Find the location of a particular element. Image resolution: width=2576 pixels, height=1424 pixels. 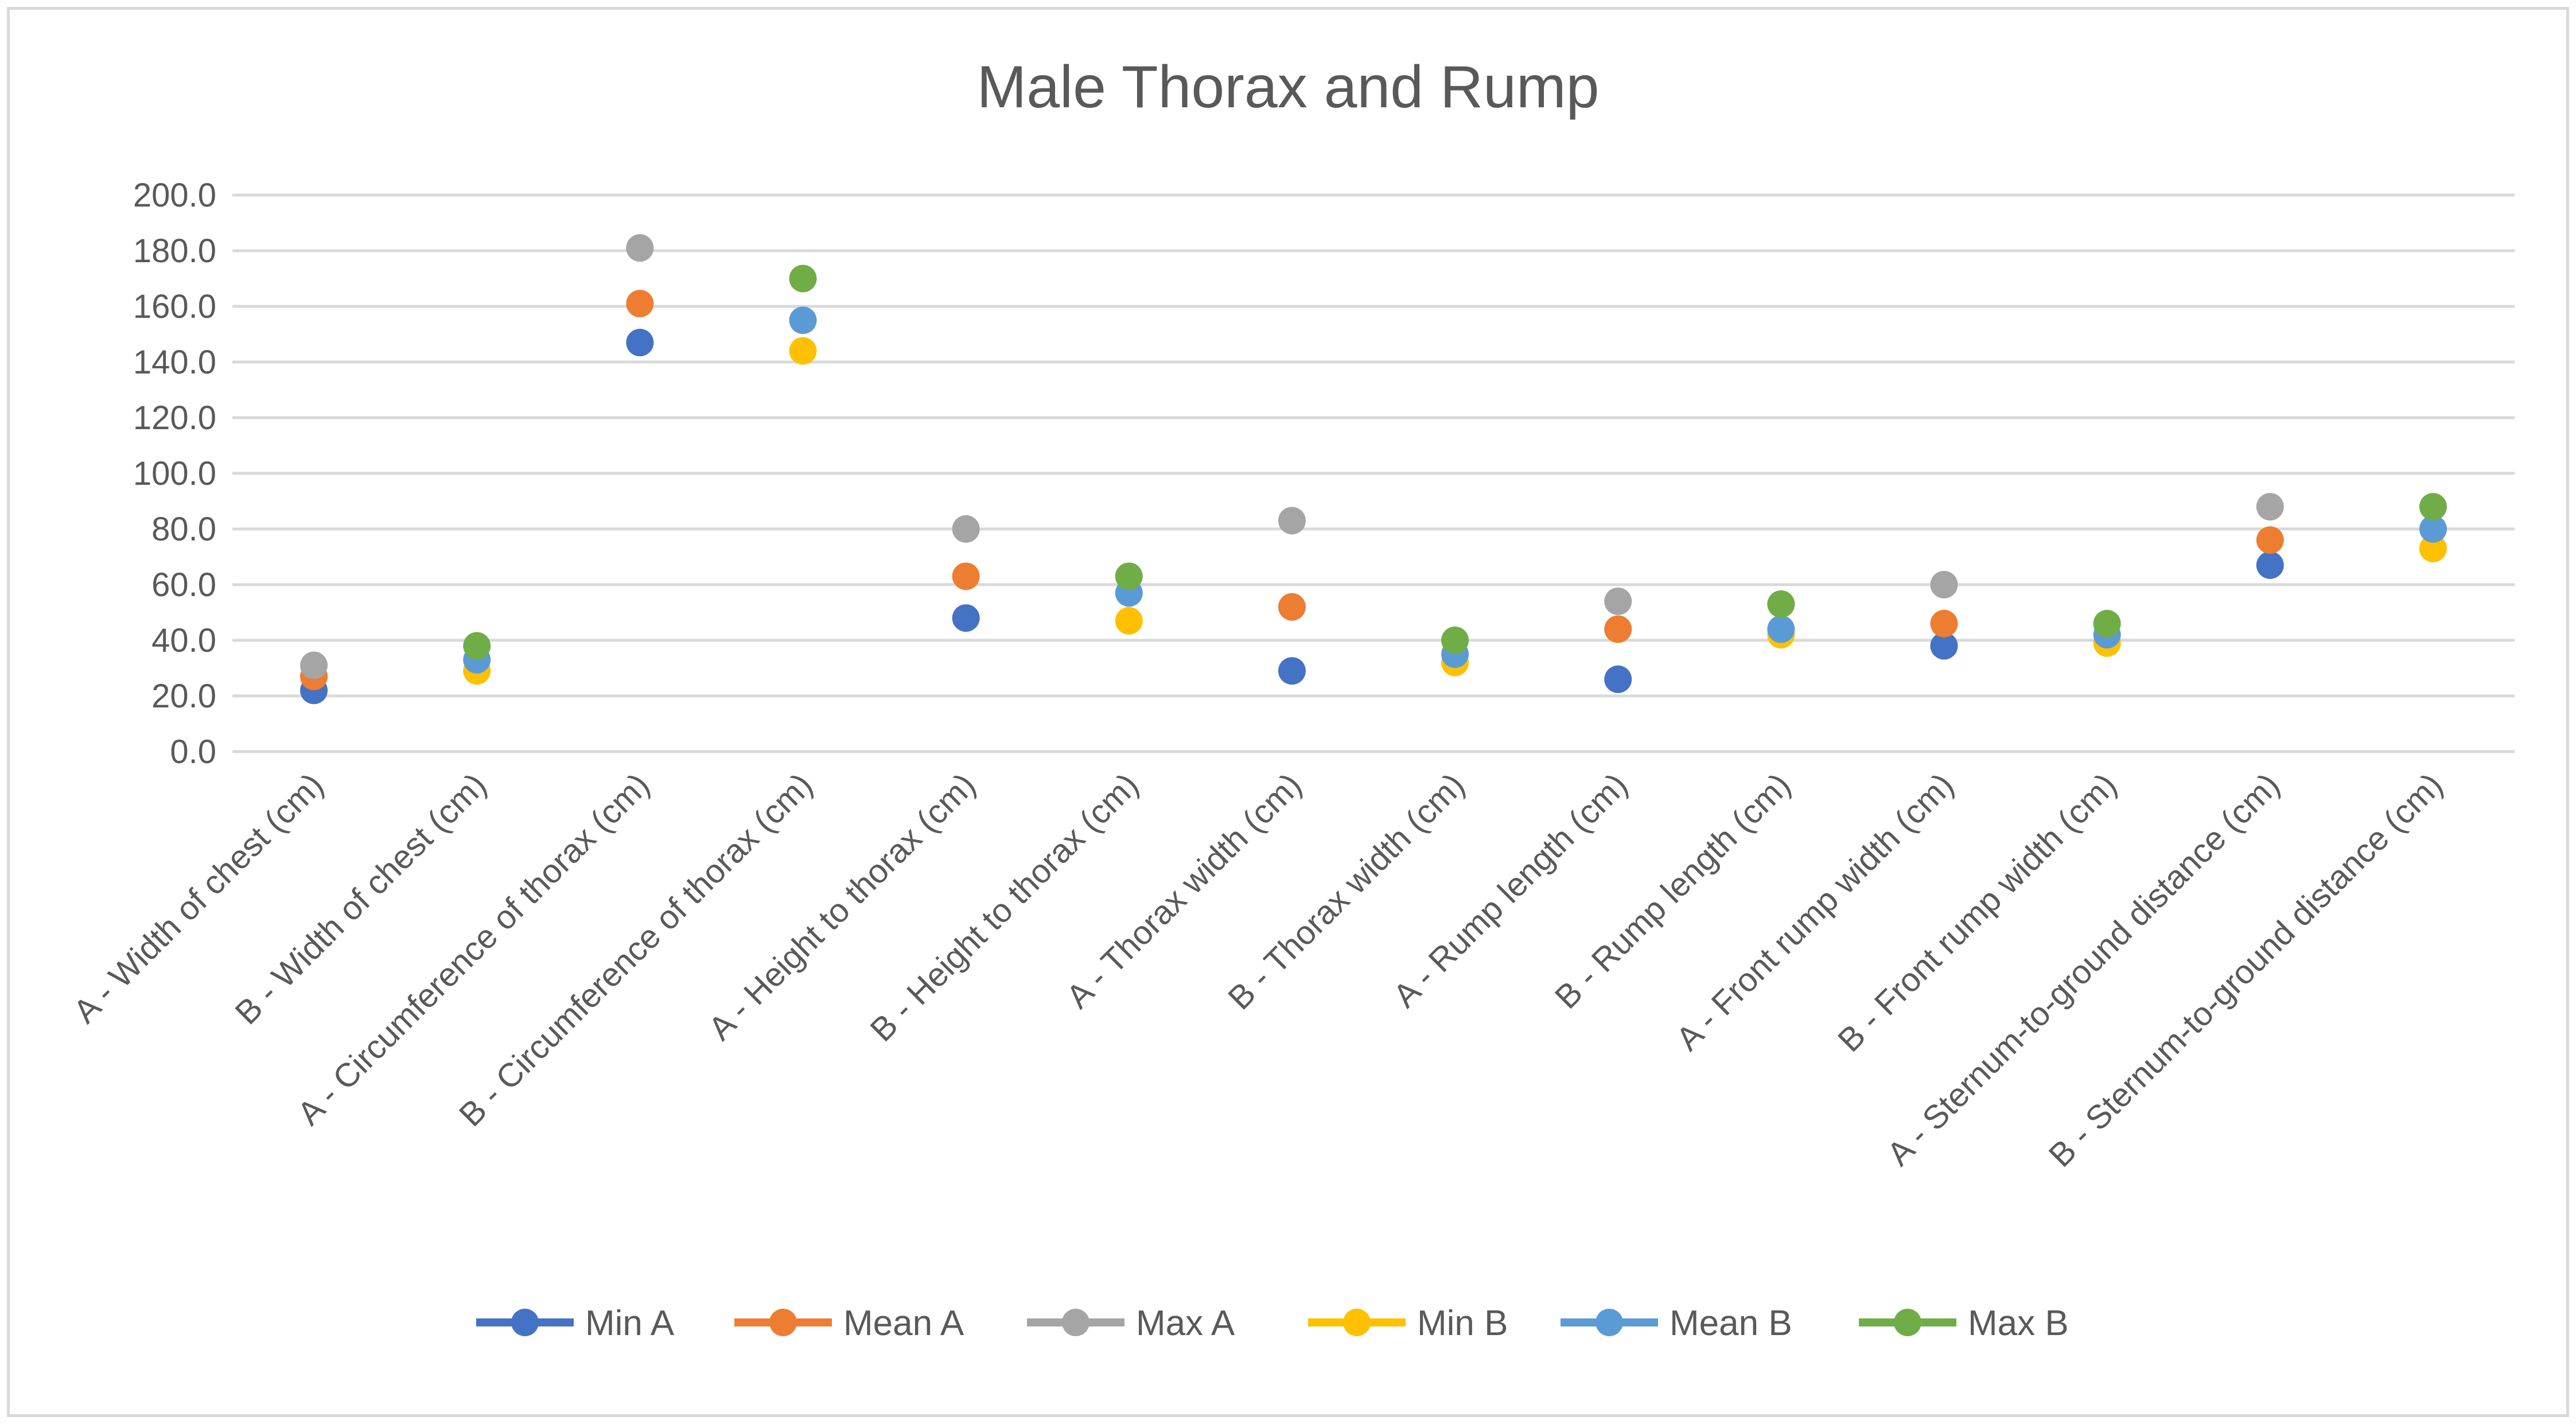

legend-label: Max B is located at coordinates (2018, 1323).